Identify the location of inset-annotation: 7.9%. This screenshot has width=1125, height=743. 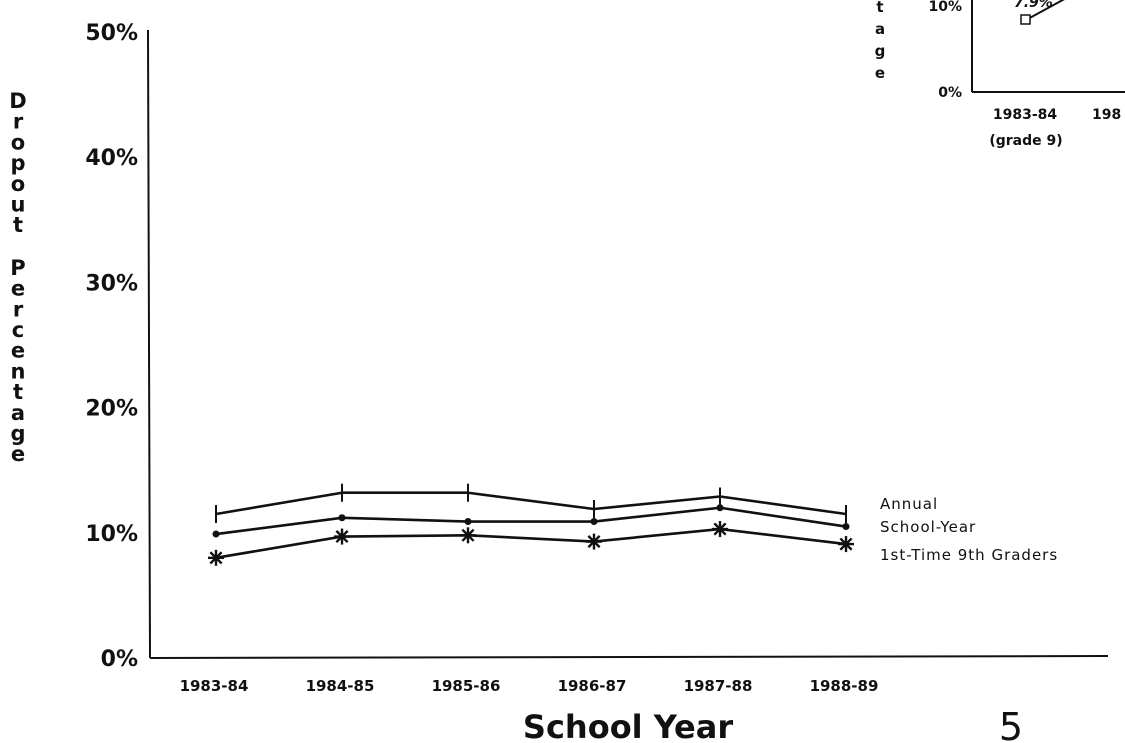
(1033, 5).